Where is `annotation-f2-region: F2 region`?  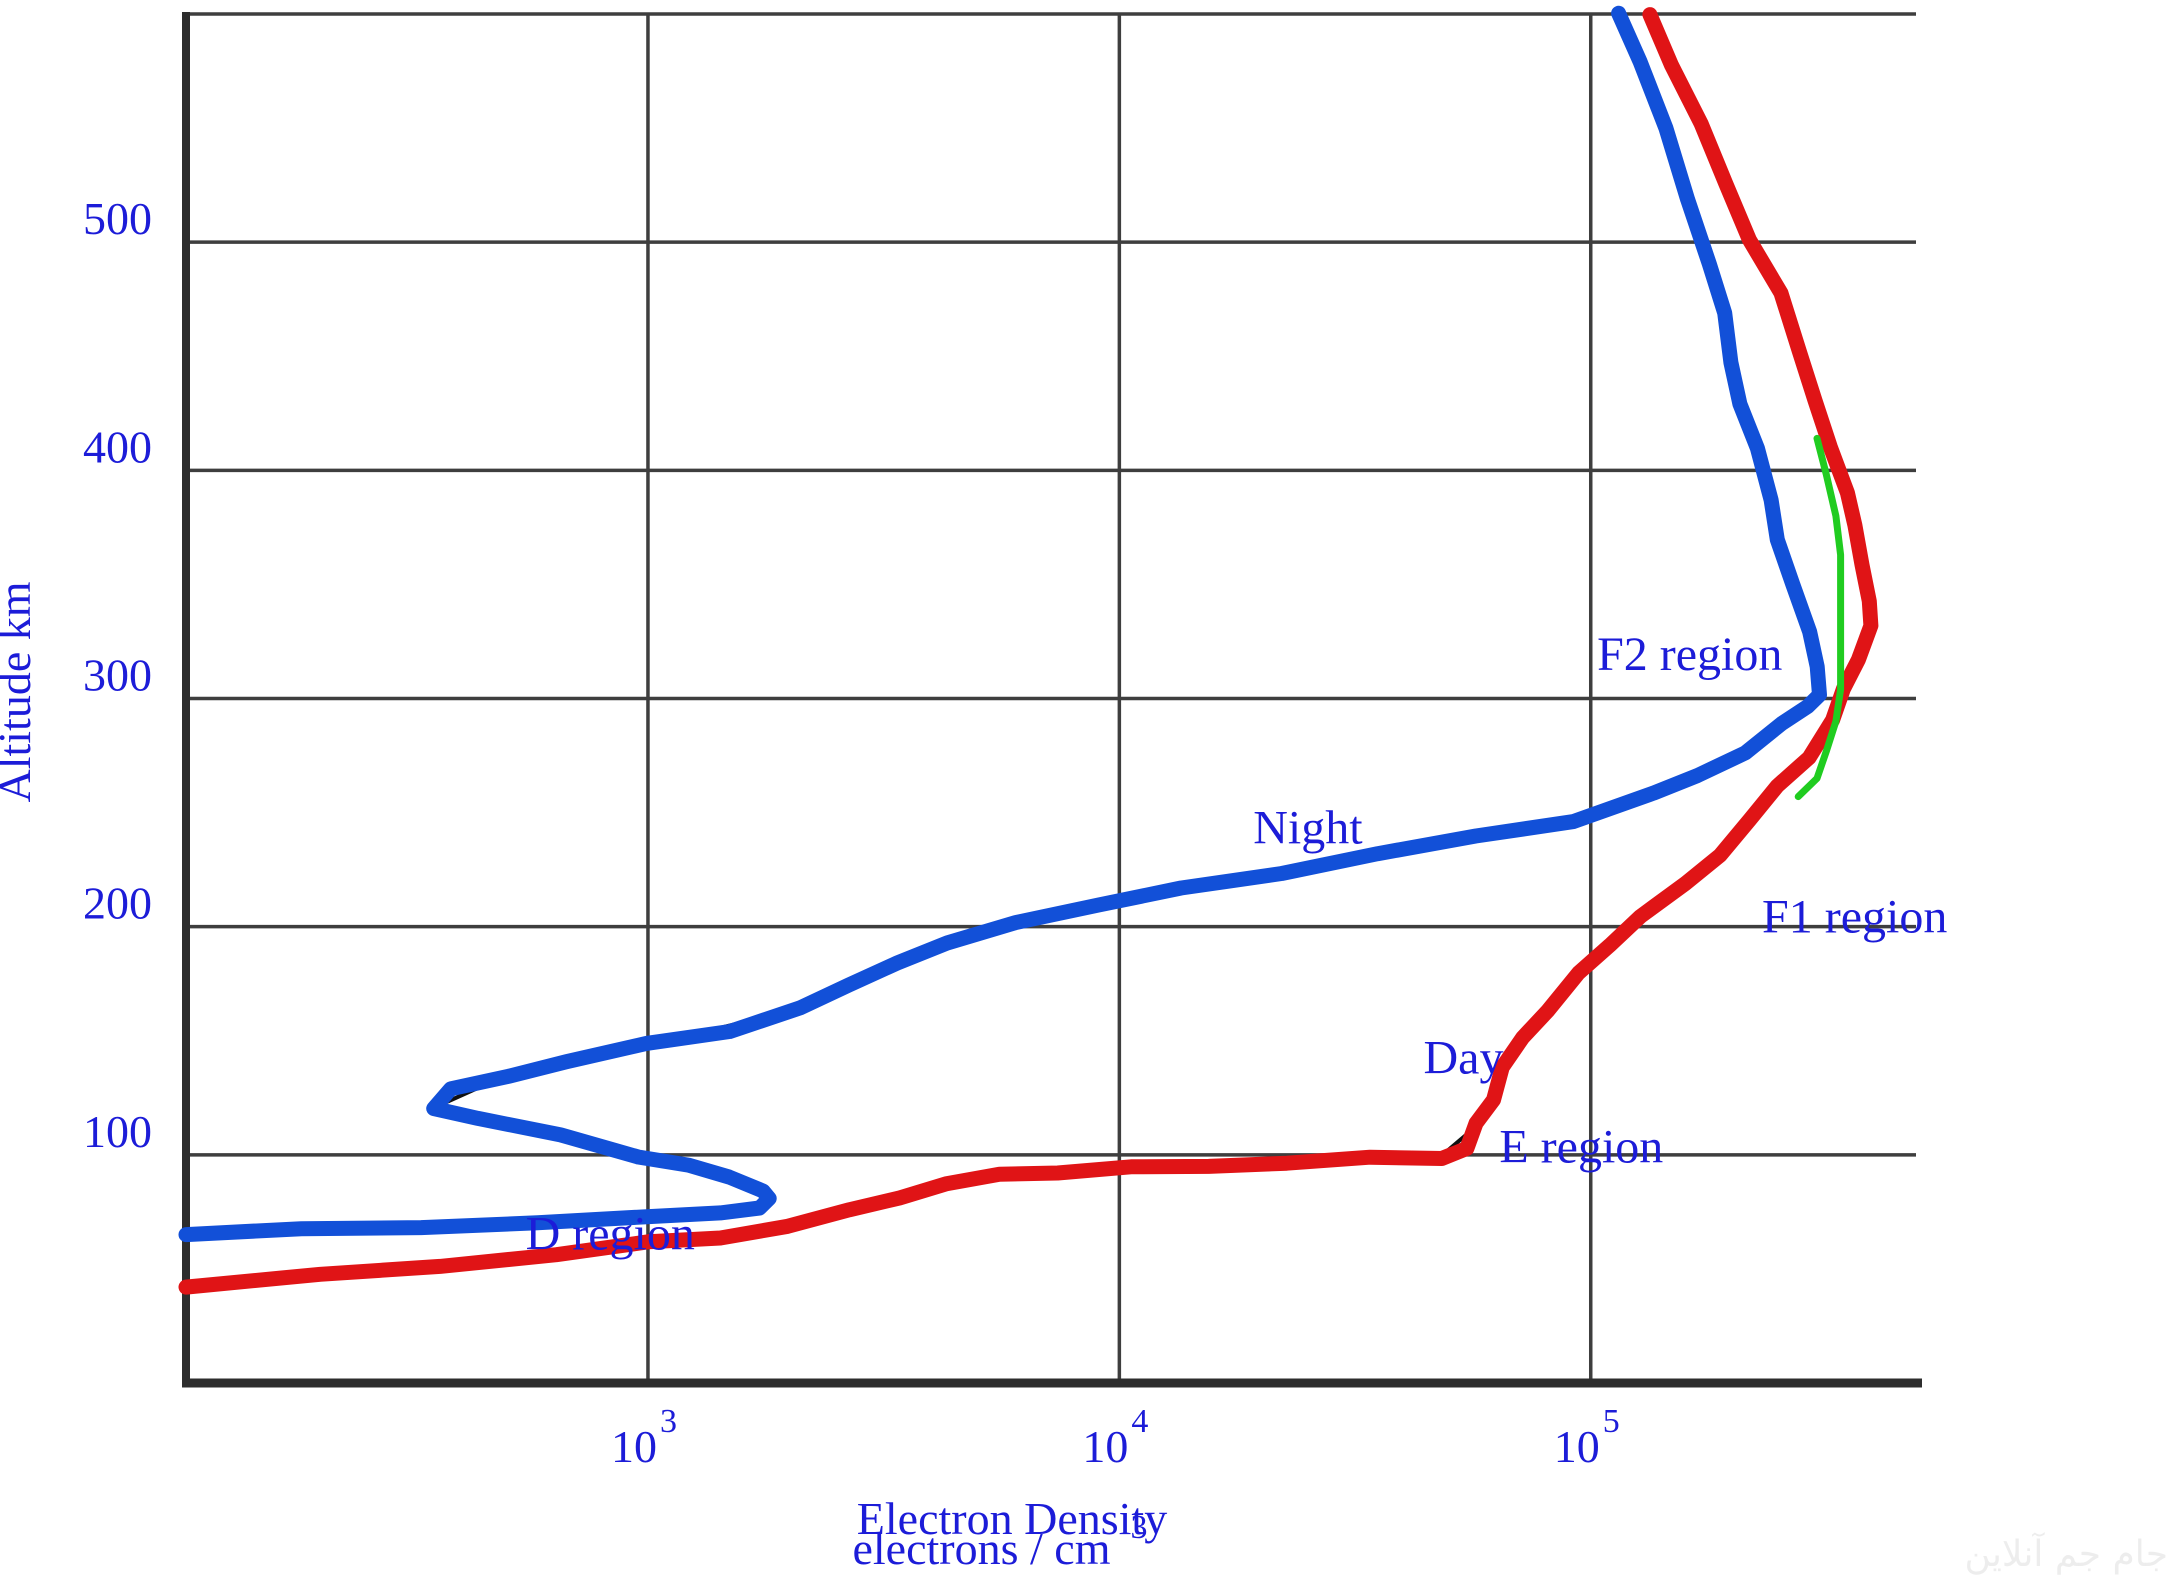
annotation-f2-region: F2 region is located at coordinates (1689, 654).